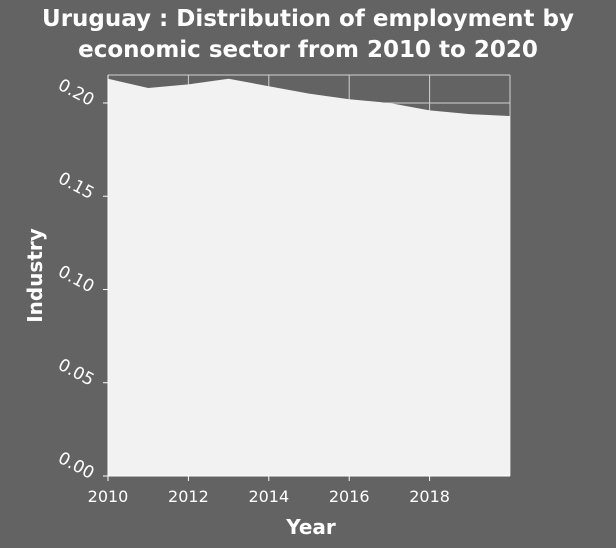 Image resolution: width=616 pixels, height=548 pixels. Describe the element at coordinates (108, 496) in the screenshot. I see `x-tick-label: 2010` at that location.